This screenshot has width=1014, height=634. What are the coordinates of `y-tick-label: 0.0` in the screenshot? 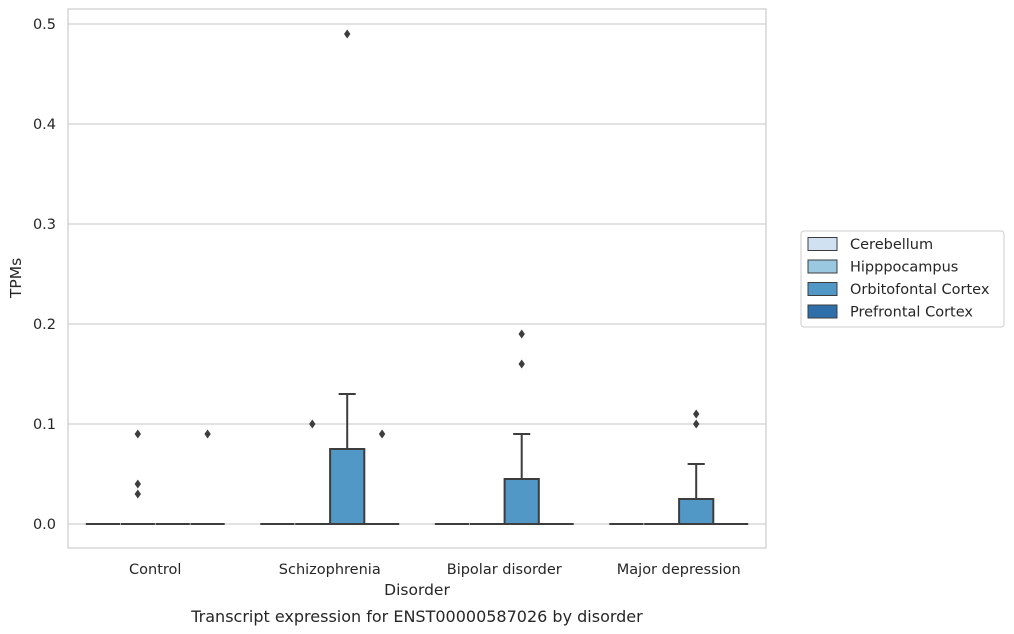 It's located at (44, 525).